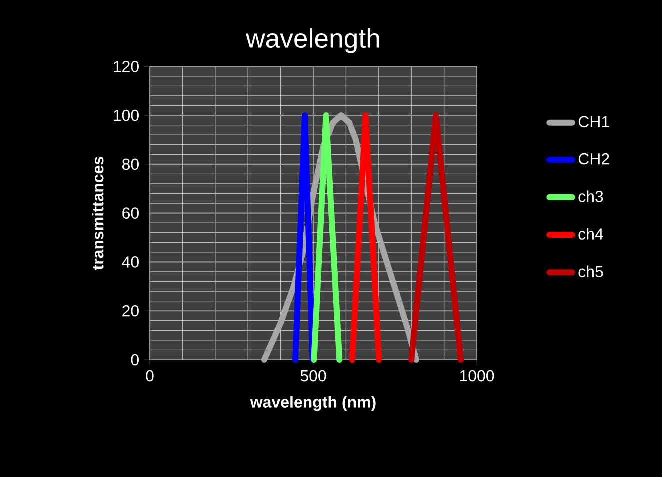 The image size is (662, 477). Describe the element at coordinates (135, 360) in the screenshot. I see `y-tick-label: 0` at that location.